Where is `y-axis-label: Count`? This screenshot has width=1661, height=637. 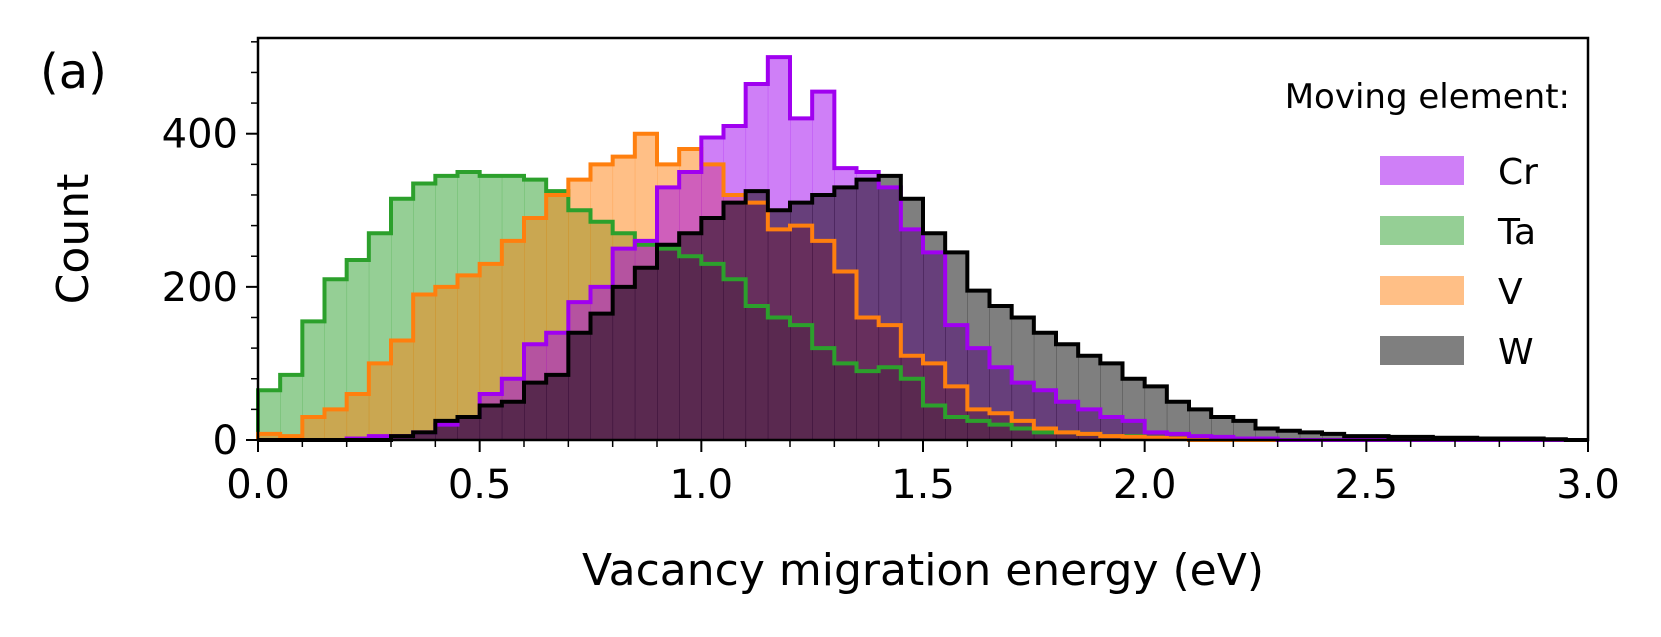
y-axis-label: Count is located at coordinates (73, 239).